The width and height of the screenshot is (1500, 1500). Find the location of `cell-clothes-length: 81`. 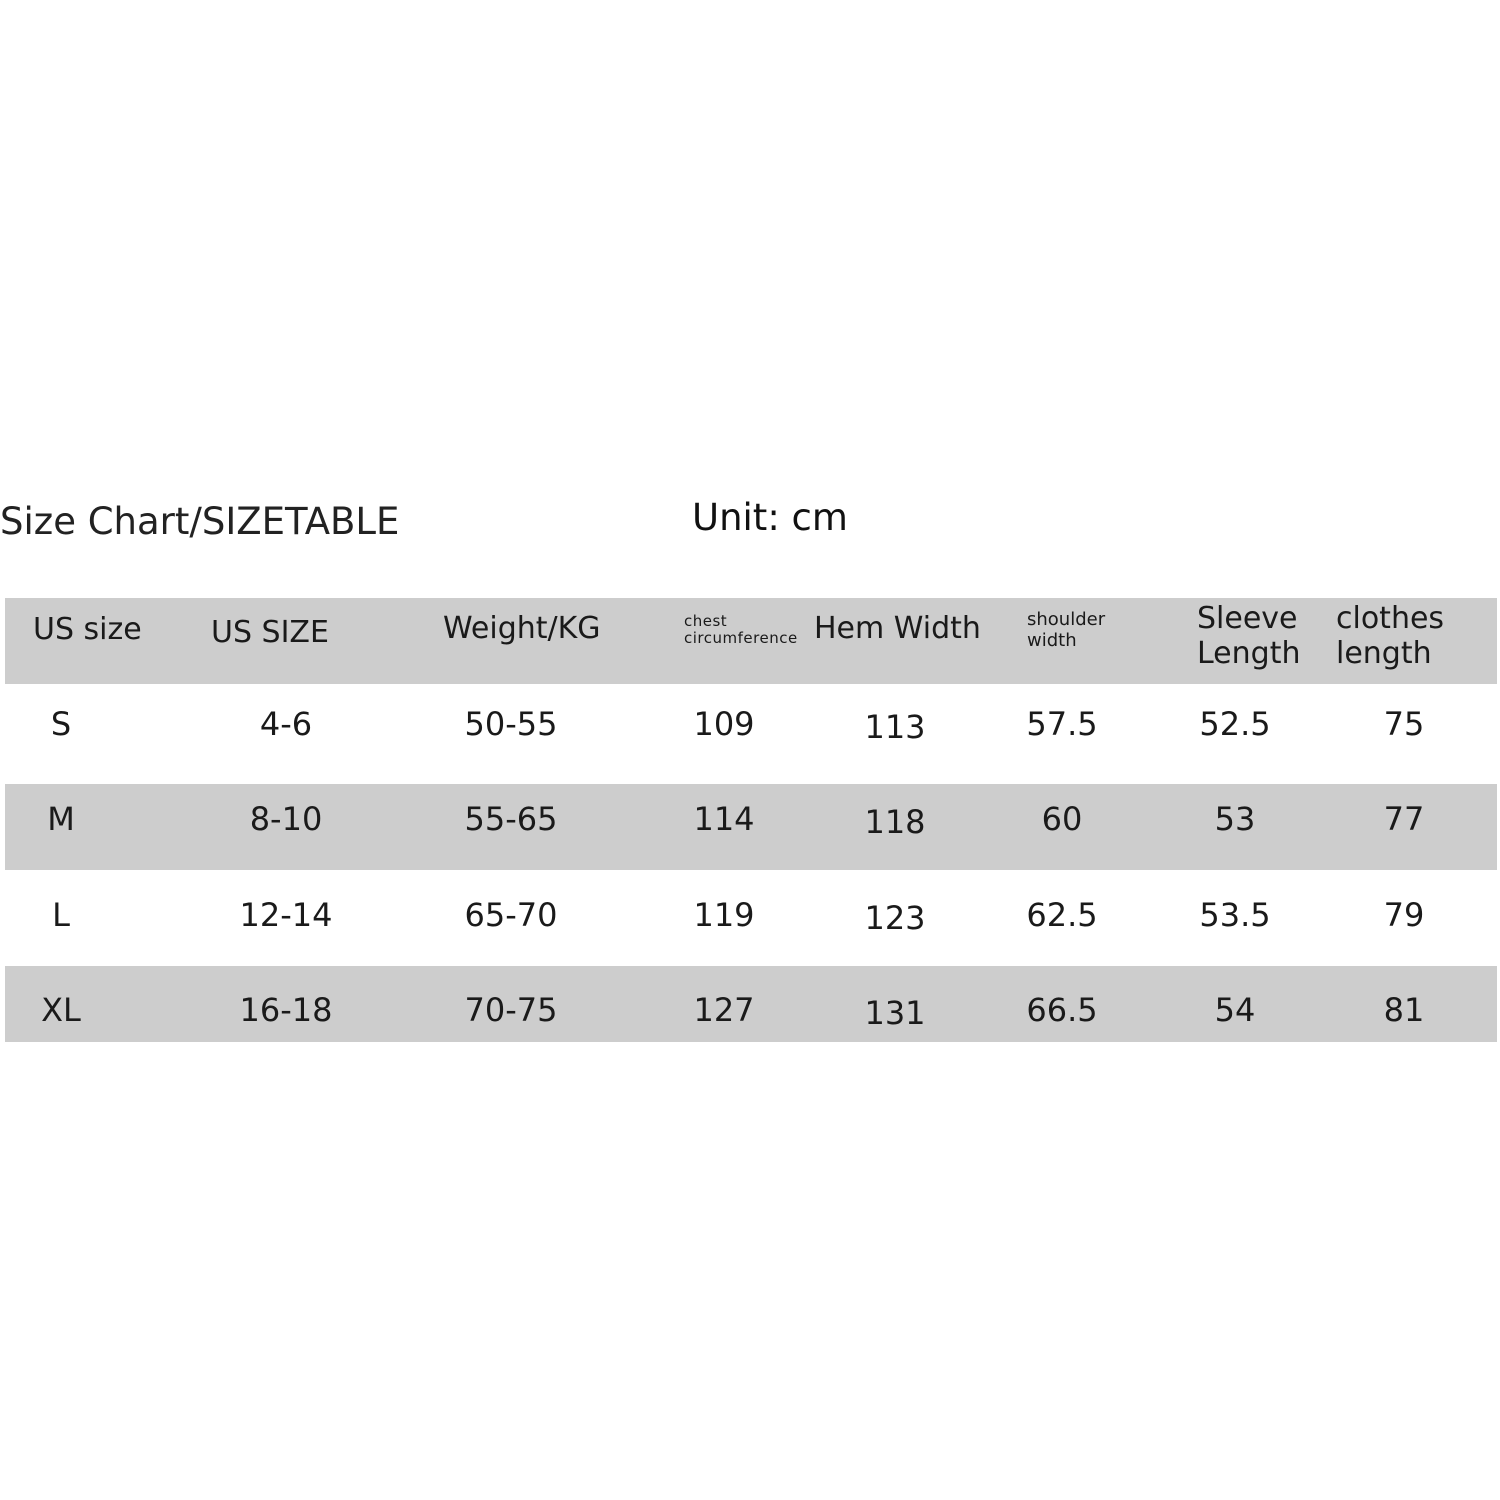

cell-clothes-length: 81 is located at coordinates (1404, 1010).